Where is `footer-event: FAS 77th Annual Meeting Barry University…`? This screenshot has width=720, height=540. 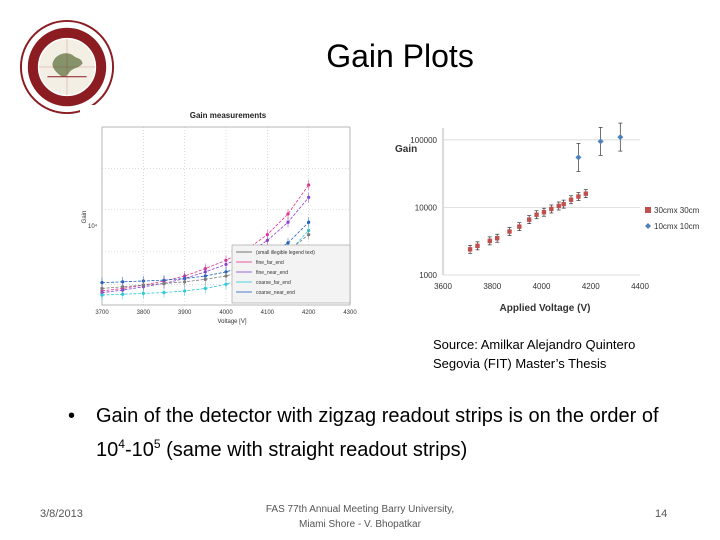 footer-event: FAS 77th Annual Meeting Barry University… is located at coordinates (360, 517).